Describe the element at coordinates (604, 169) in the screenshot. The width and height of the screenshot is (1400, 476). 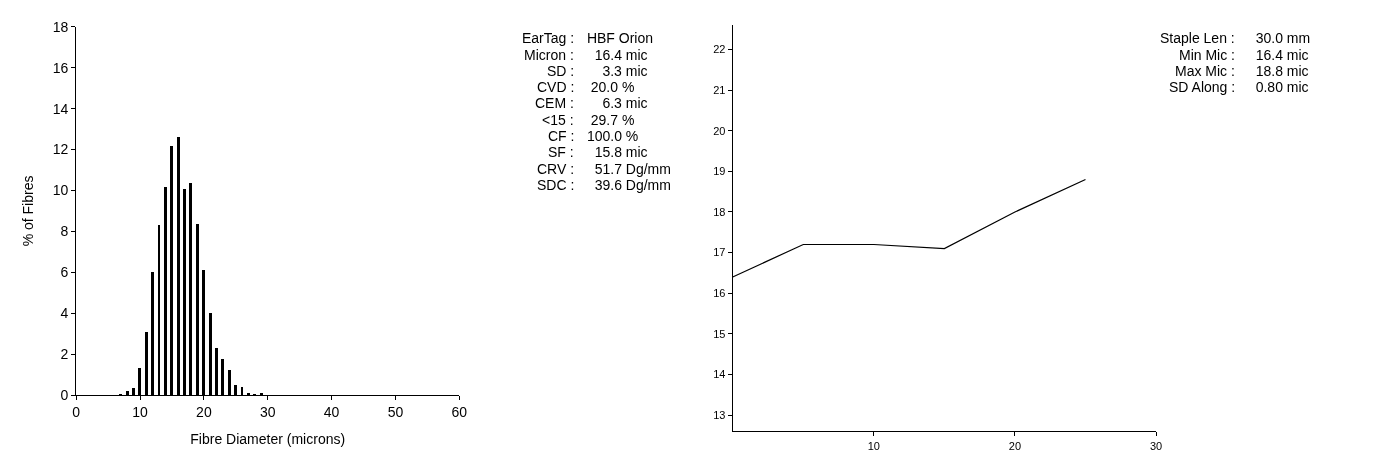
I see `text: CRV : 51.7 Dg/mm` at that location.